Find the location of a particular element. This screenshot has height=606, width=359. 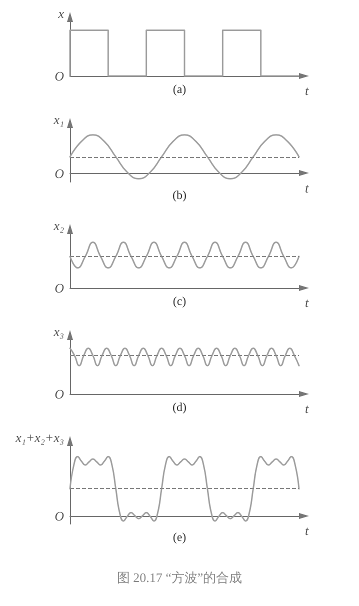

text: (c) is located at coordinates (179, 301).